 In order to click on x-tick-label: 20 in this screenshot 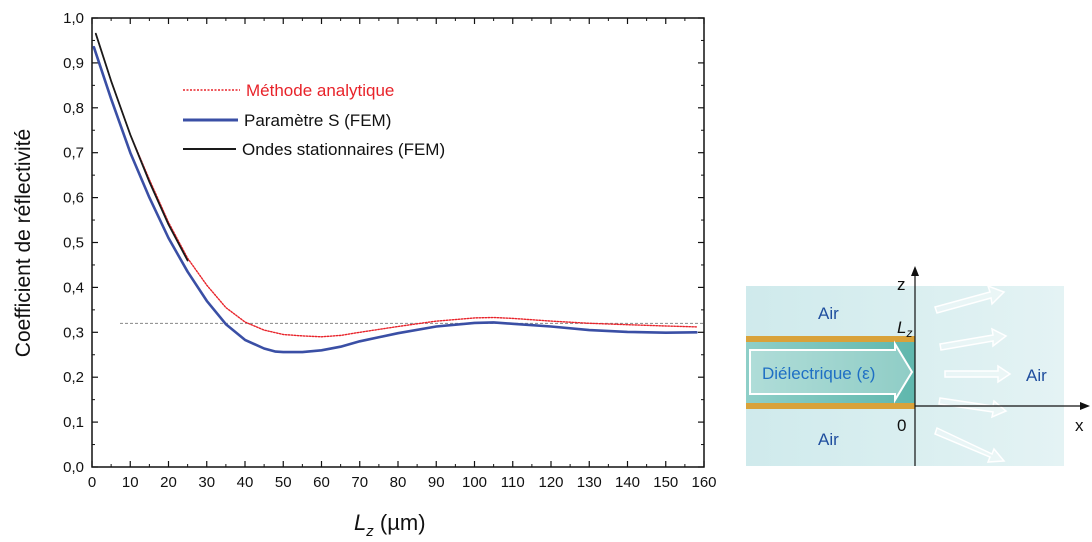, I will do `click(168, 482)`.